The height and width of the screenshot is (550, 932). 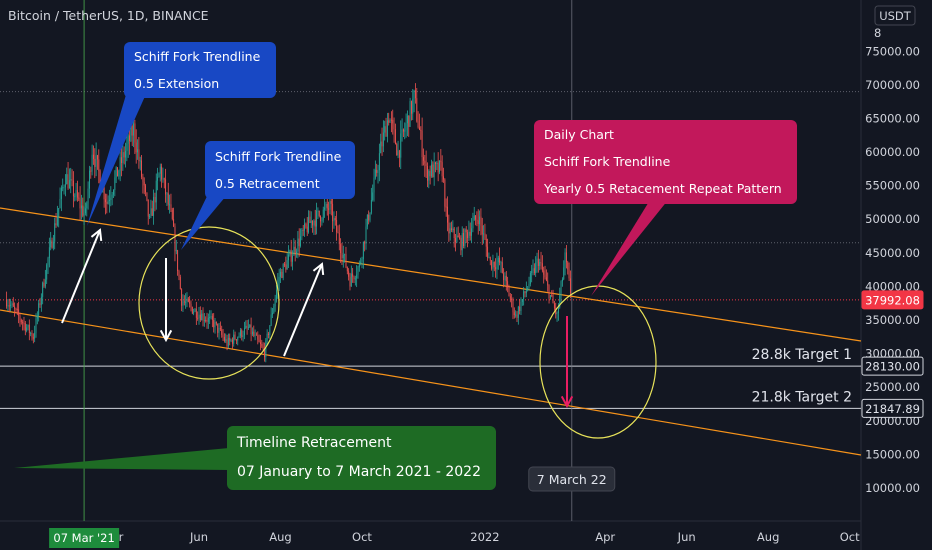 I want to click on callout-daily-box, so click(x=665, y=162).